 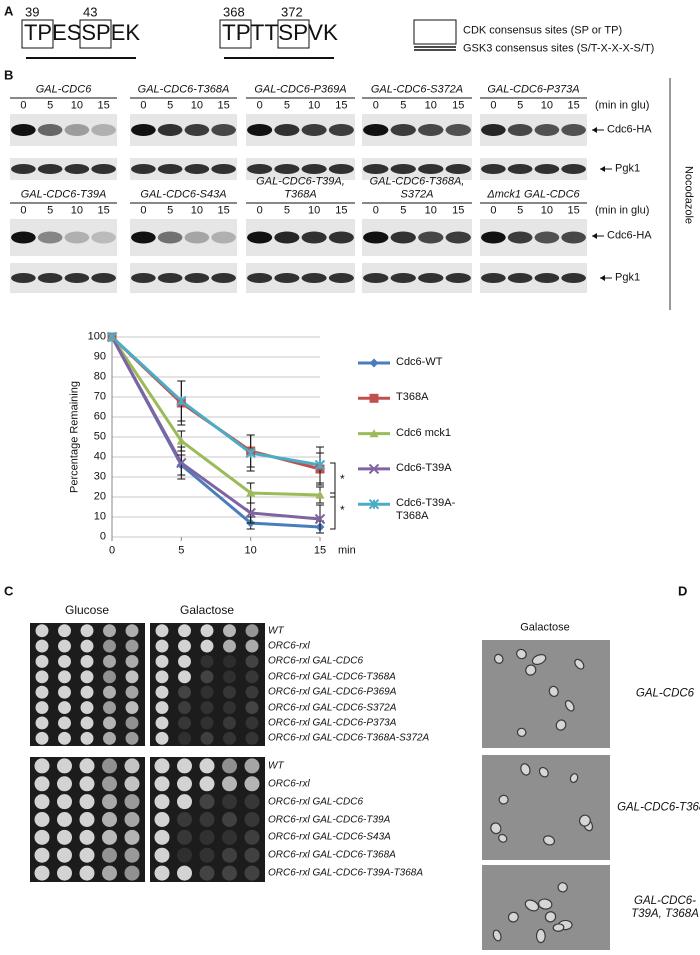 I want to click on legend-label: Cdc6-T39A, so click(x=424, y=467).